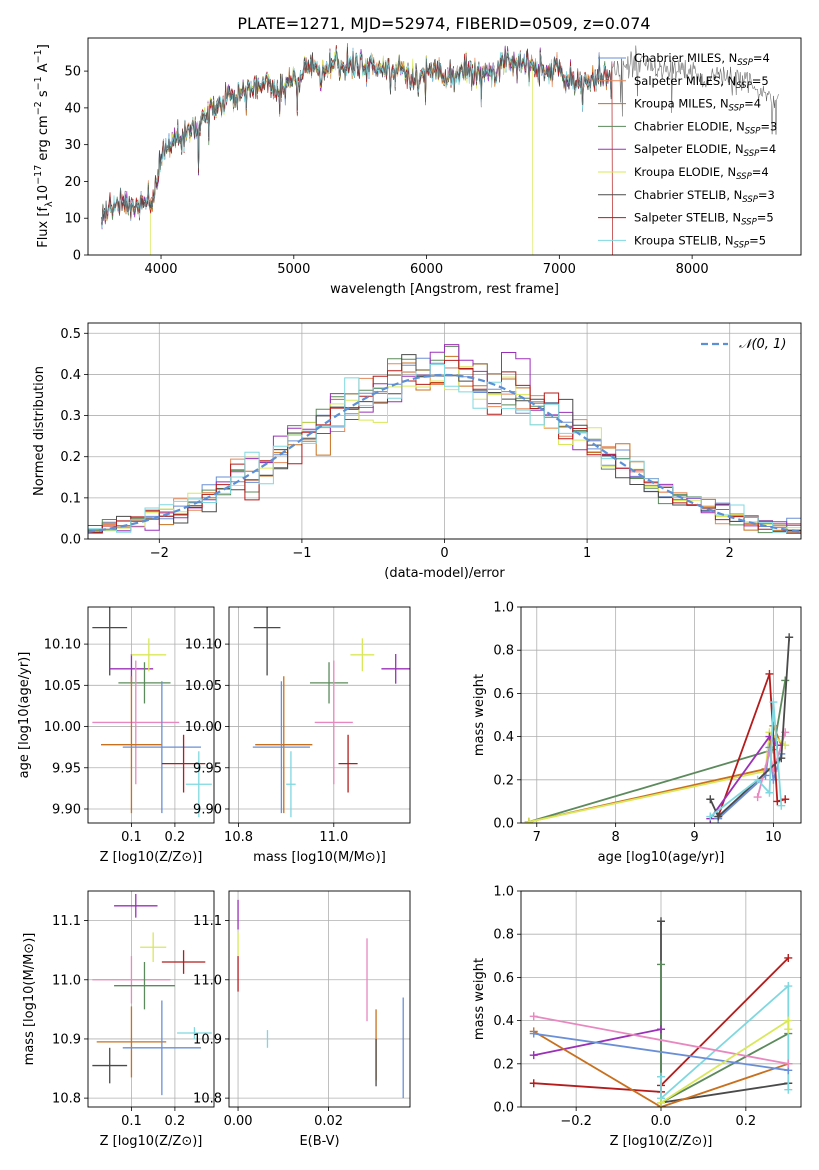  What do you see at coordinates (689, 149) in the screenshot?
I see `legend-text: Salpeter ELODIE, N` at bounding box center [689, 149].